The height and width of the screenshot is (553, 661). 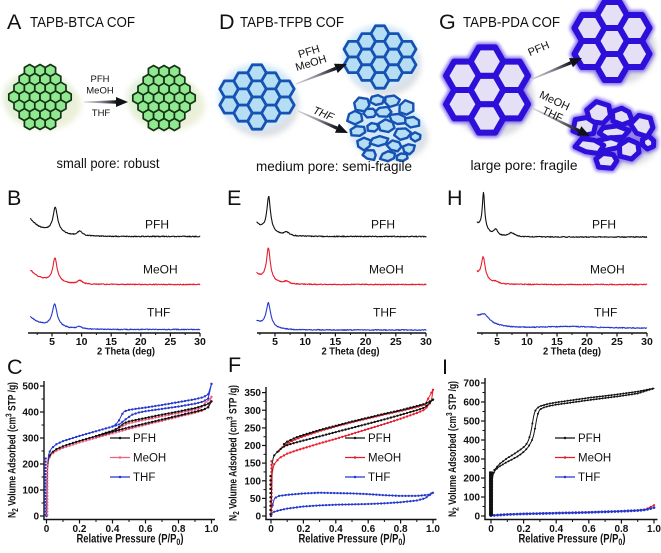 I want to click on svg-text: 250, so click(x=252, y=428).